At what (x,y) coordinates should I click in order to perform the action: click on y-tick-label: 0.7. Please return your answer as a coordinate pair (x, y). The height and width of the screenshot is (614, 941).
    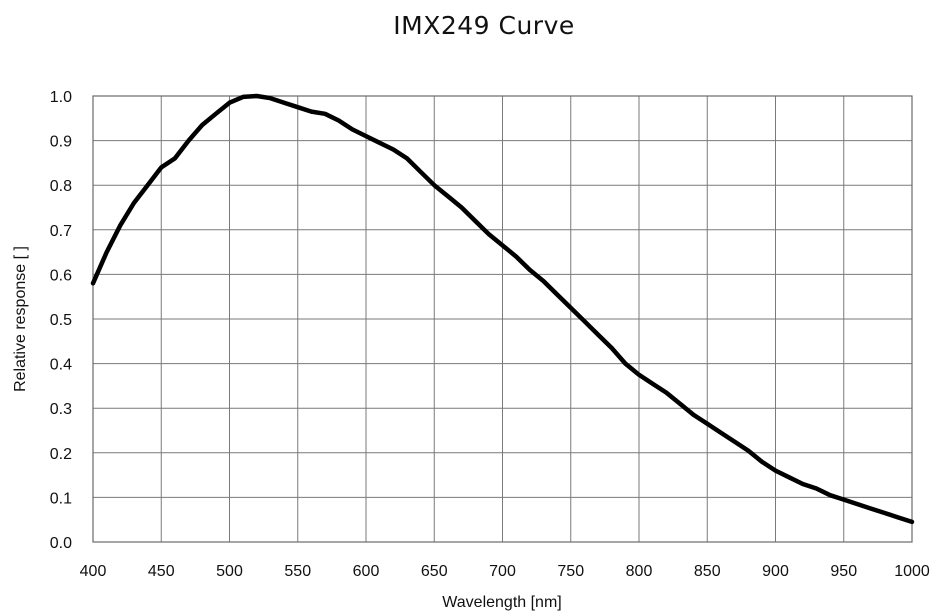
    Looking at the image, I should click on (61, 231).